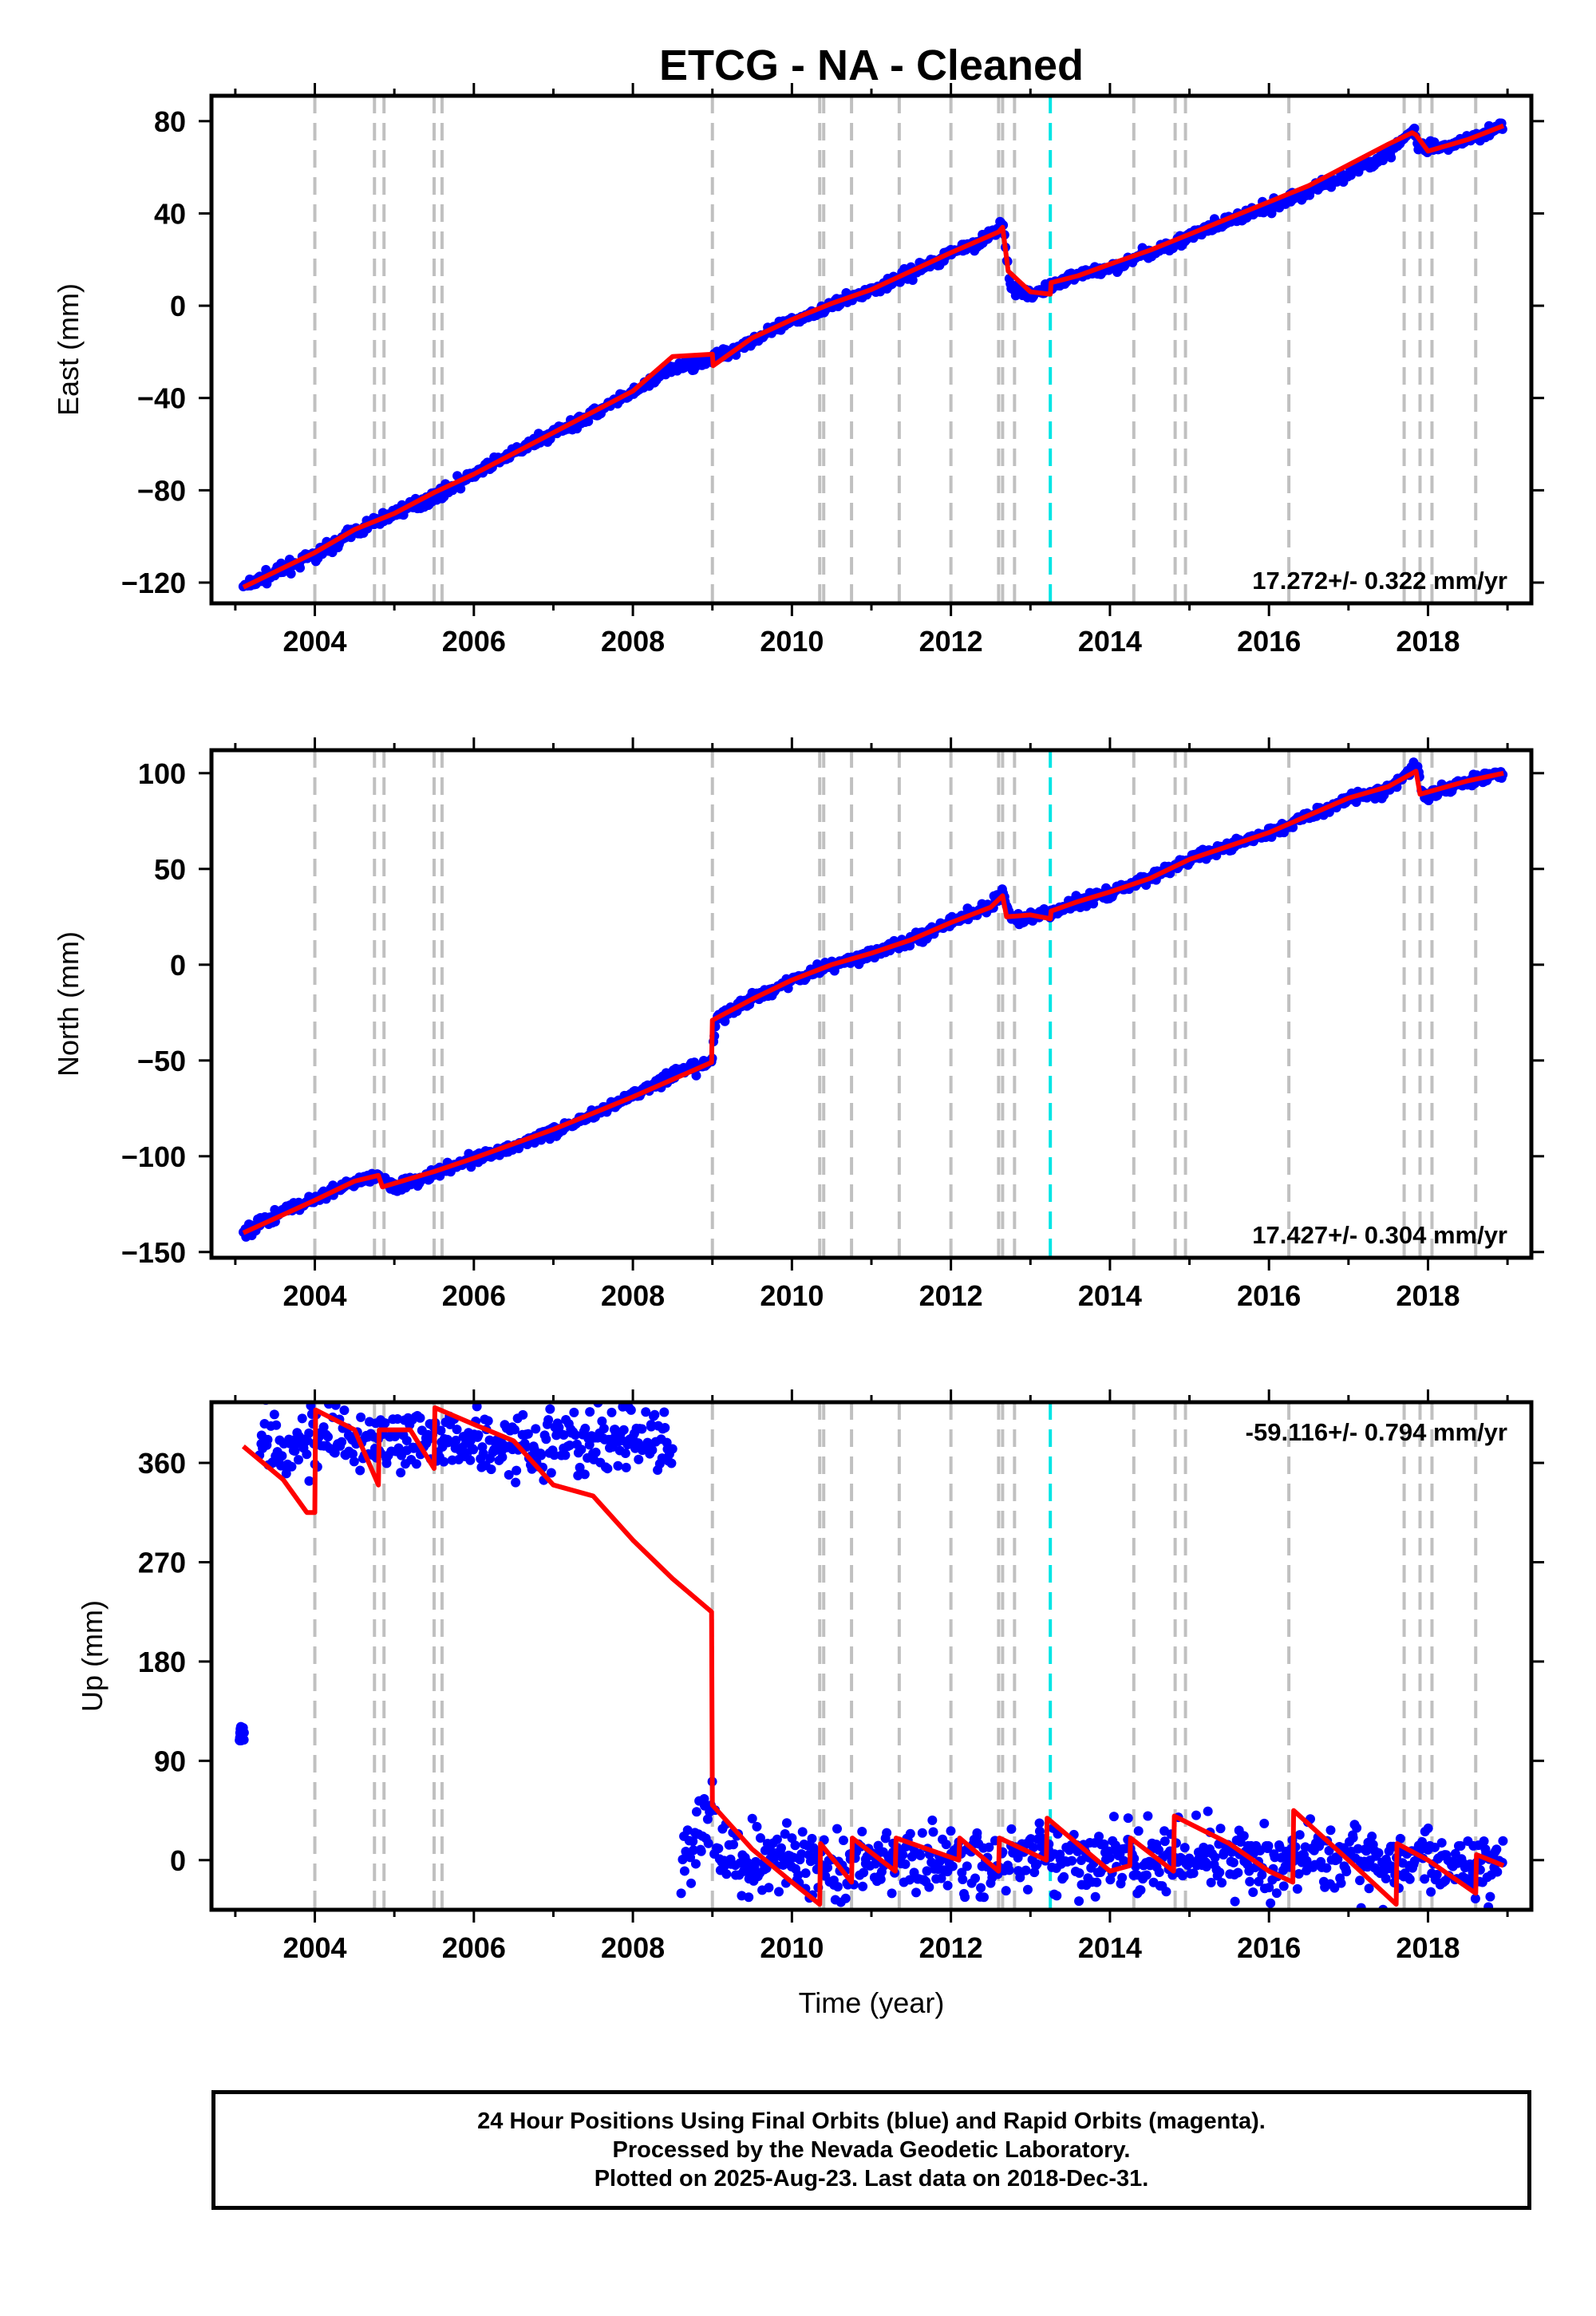  Describe the element at coordinates (1110, 1947) in the screenshot. I see `up-x-tick-label: 2014` at that location.